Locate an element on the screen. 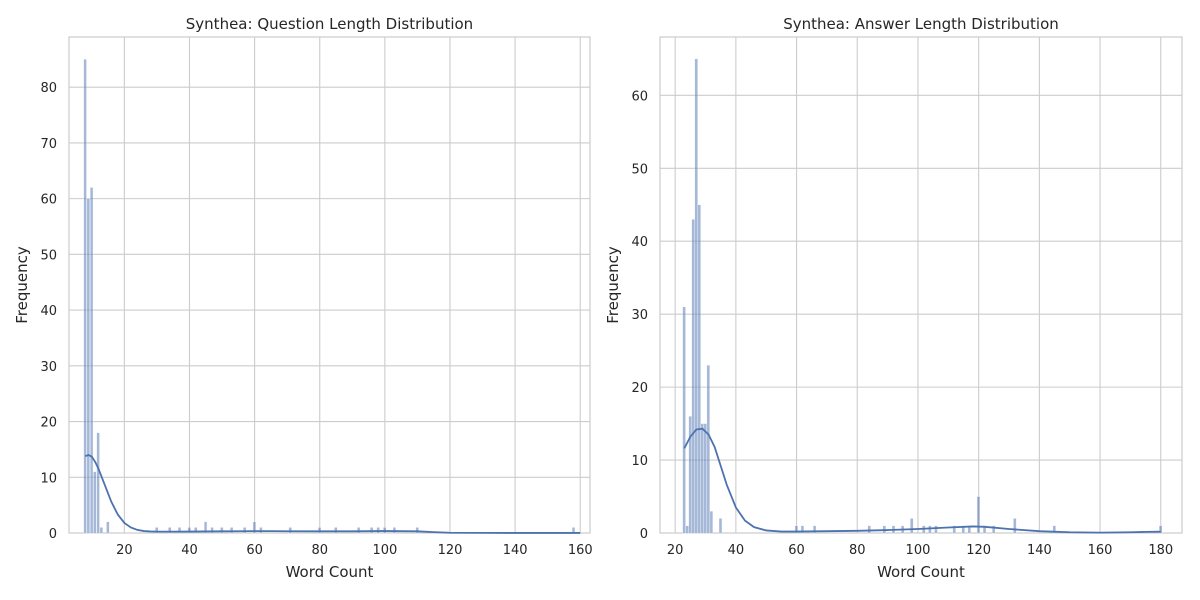 The width and height of the screenshot is (1200, 600). chart-title: Synthea: Answer Length Distribution is located at coordinates (921, 24).